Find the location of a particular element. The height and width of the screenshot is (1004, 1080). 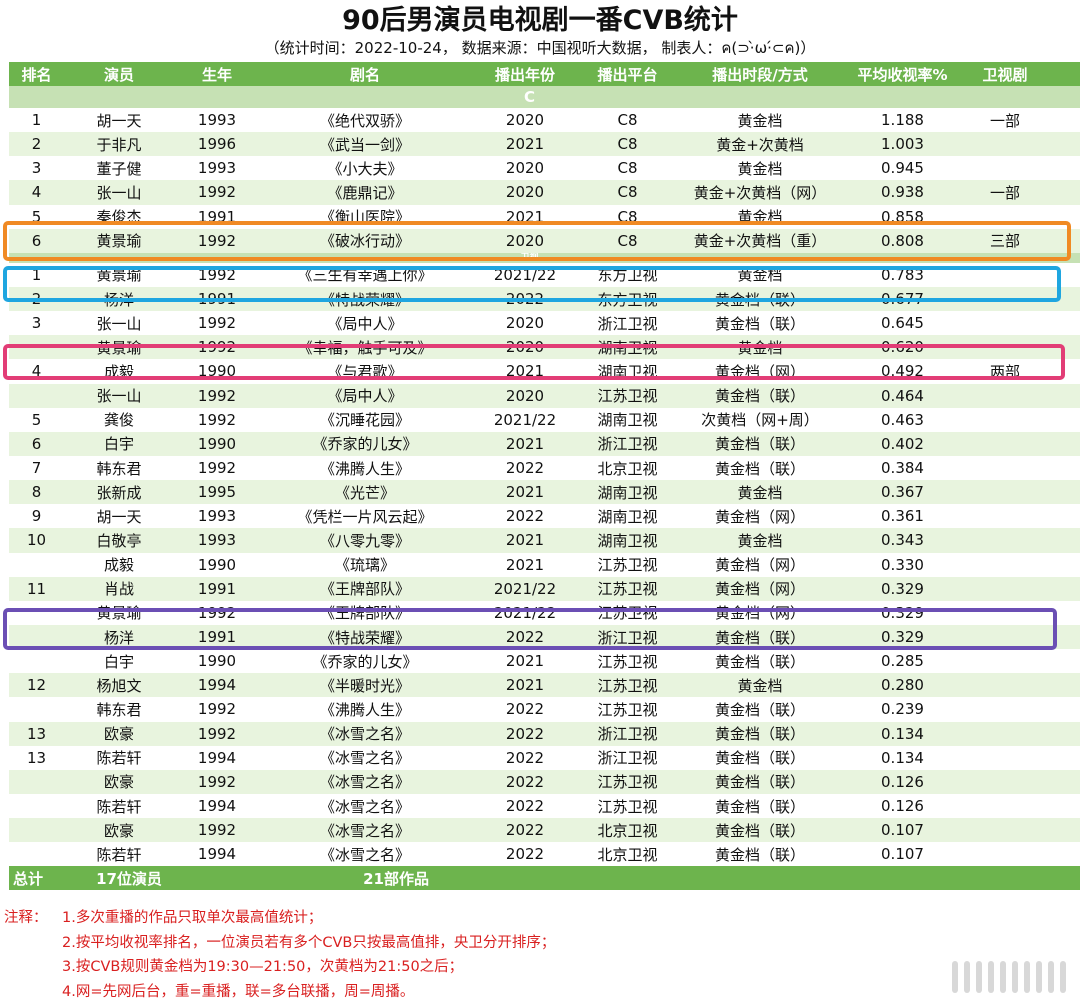

note-line: 3.按CVB规则黄金档为19:30—21:50，次黄档为21:50之后； is located at coordinates (504, 967).